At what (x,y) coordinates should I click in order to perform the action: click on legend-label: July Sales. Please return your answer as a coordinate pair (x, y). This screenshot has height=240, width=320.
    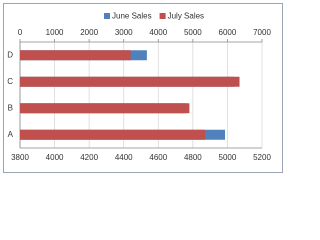
    Looking at the image, I should click on (186, 16).